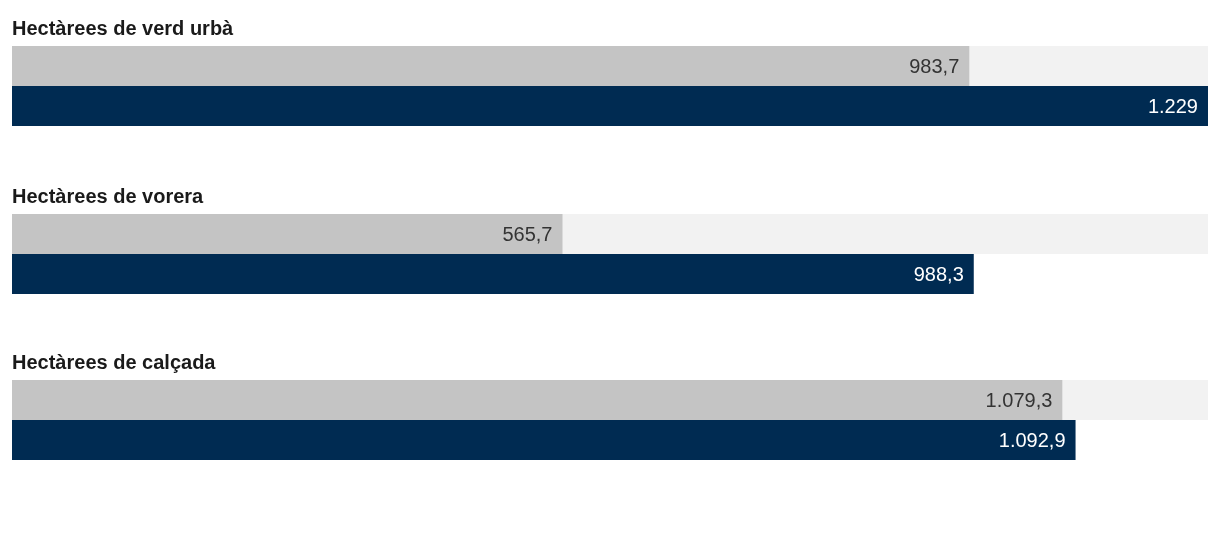 Image resolution: width=1220 pixels, height=538 pixels. I want to click on data-label: 1.079,3, so click(1019, 400).